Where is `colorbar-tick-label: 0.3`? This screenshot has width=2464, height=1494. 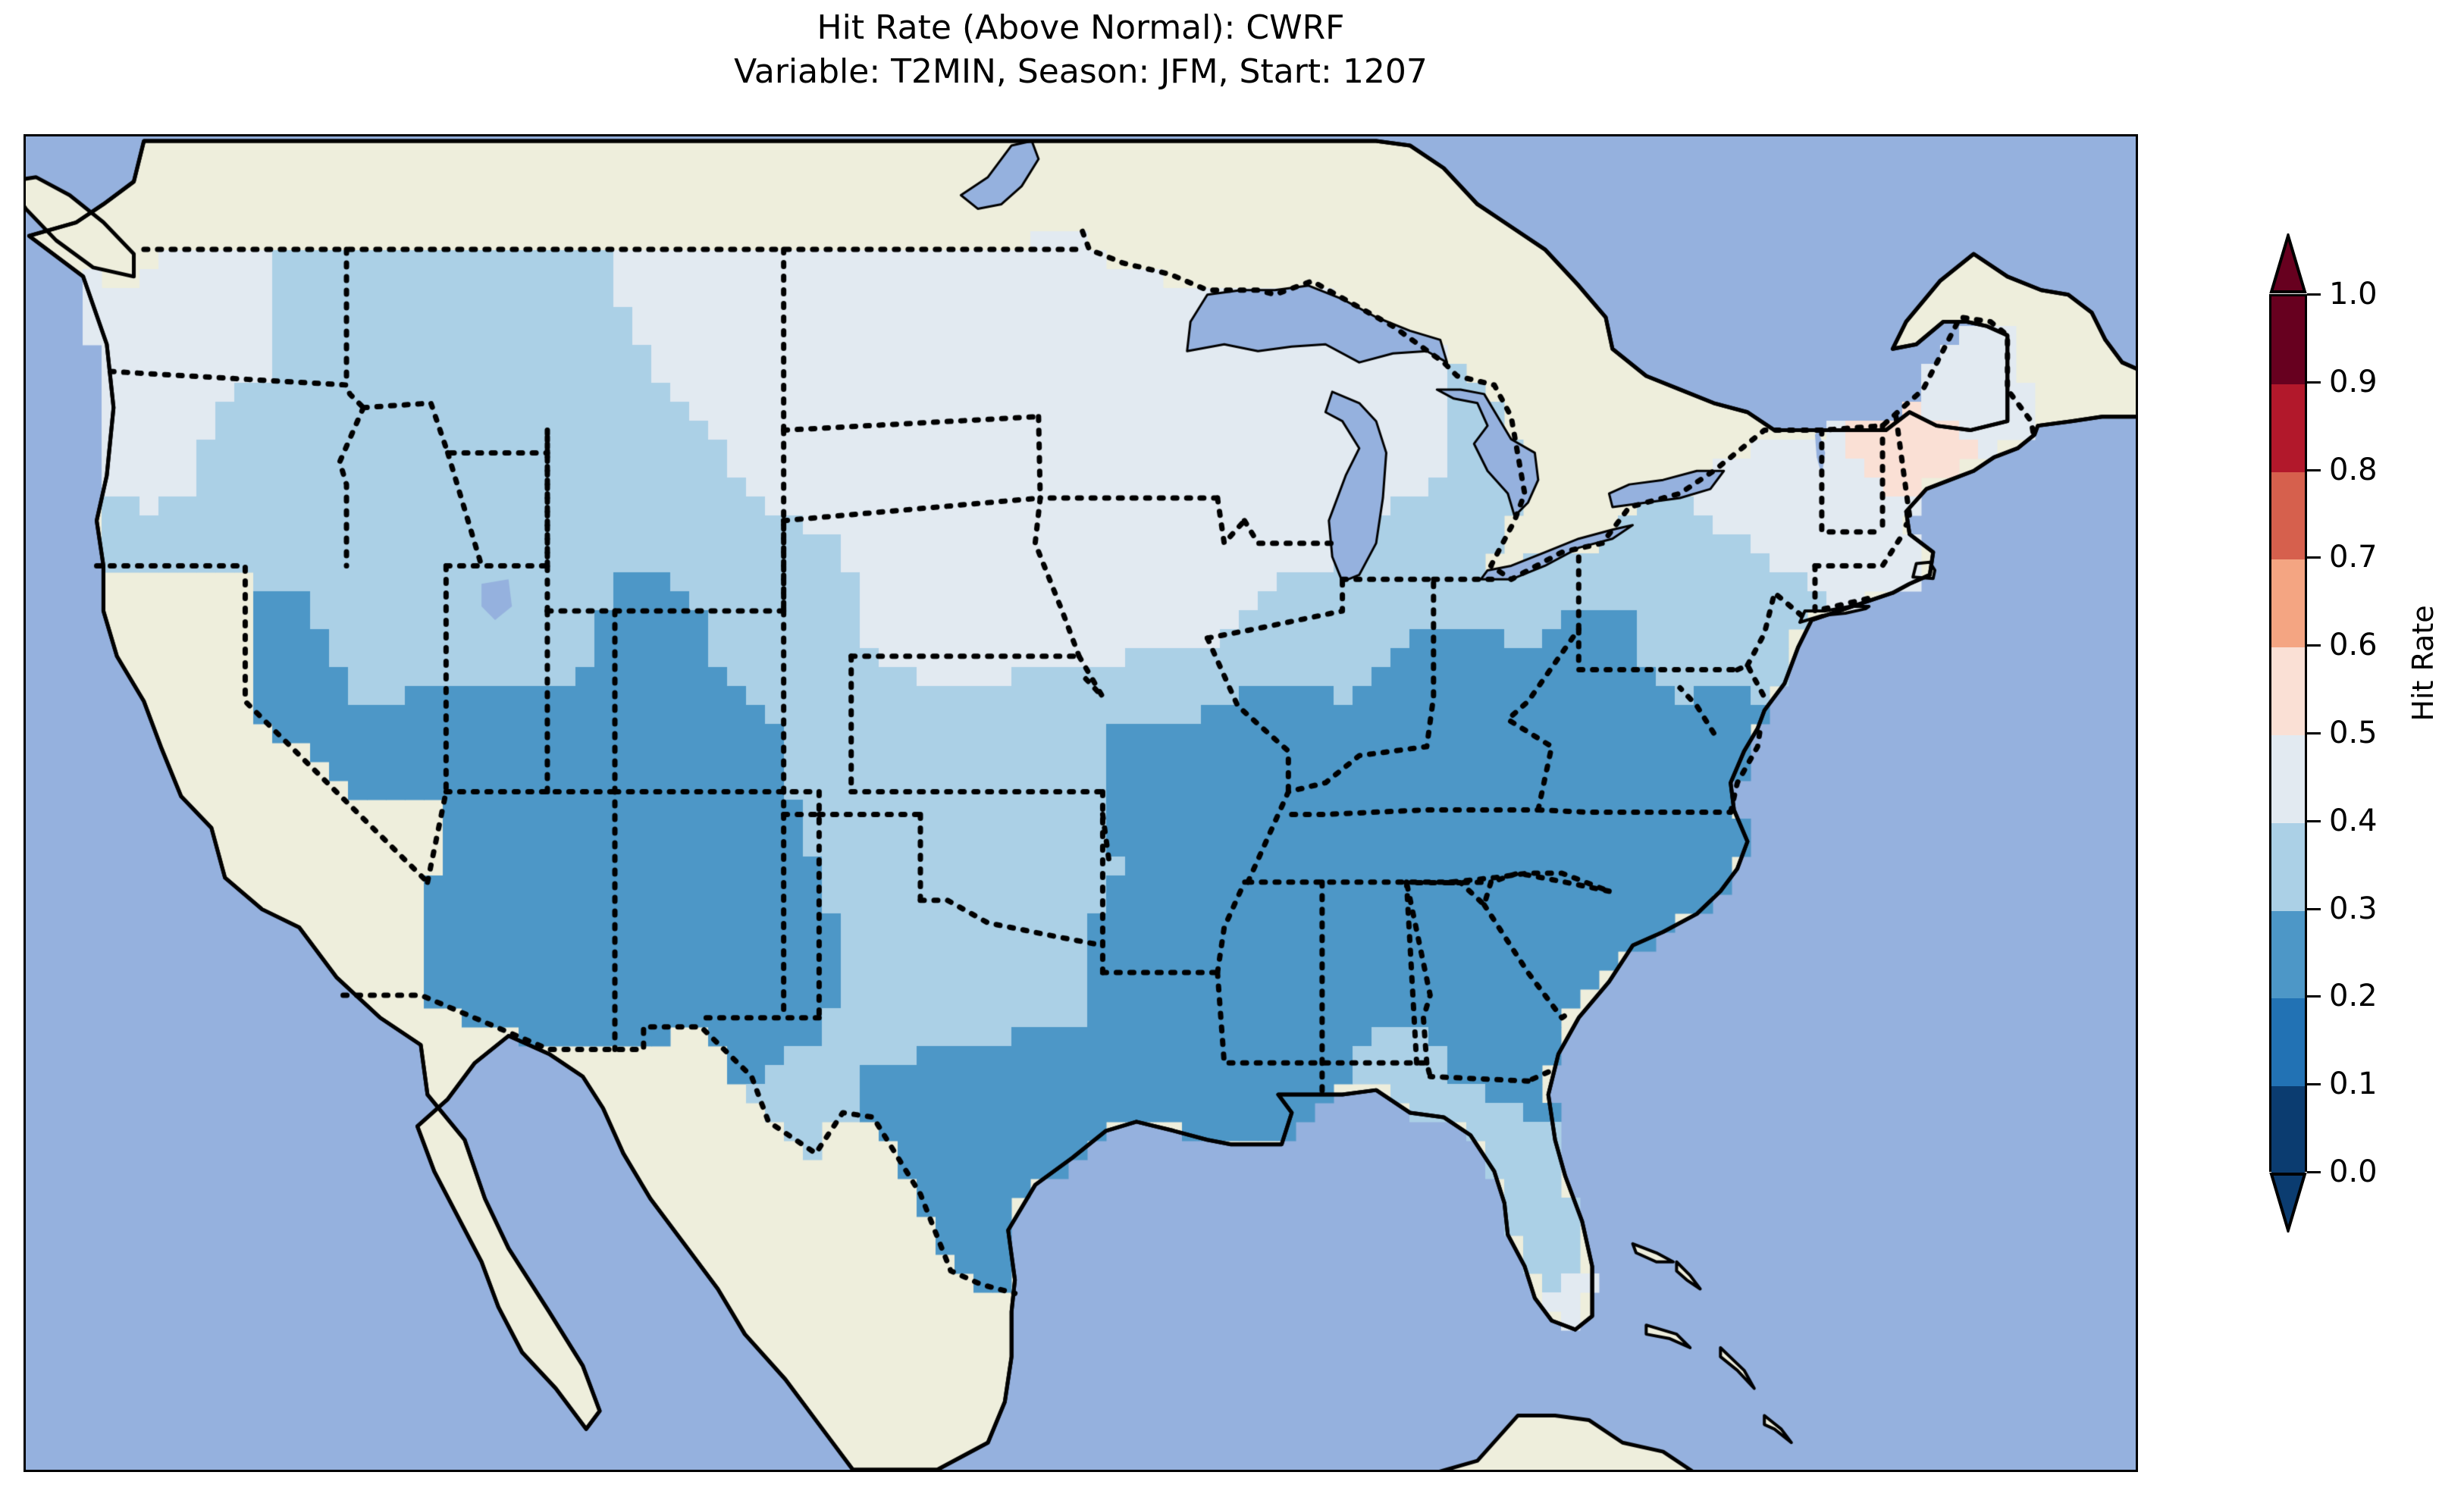 colorbar-tick-label: 0.3 is located at coordinates (2354, 908).